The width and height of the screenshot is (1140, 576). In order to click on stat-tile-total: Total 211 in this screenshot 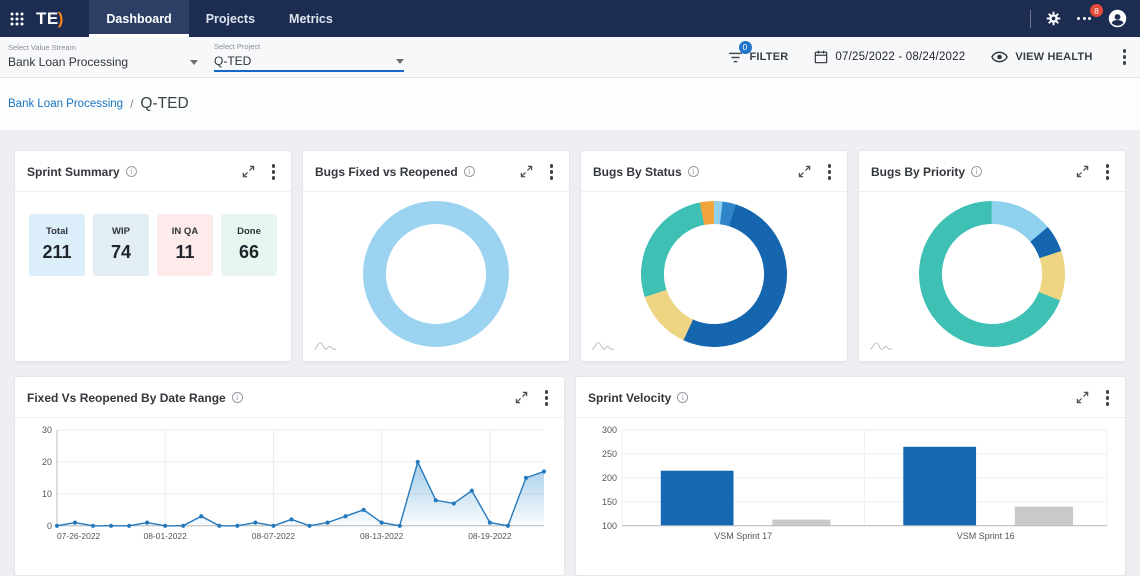, I will do `click(57, 244)`.